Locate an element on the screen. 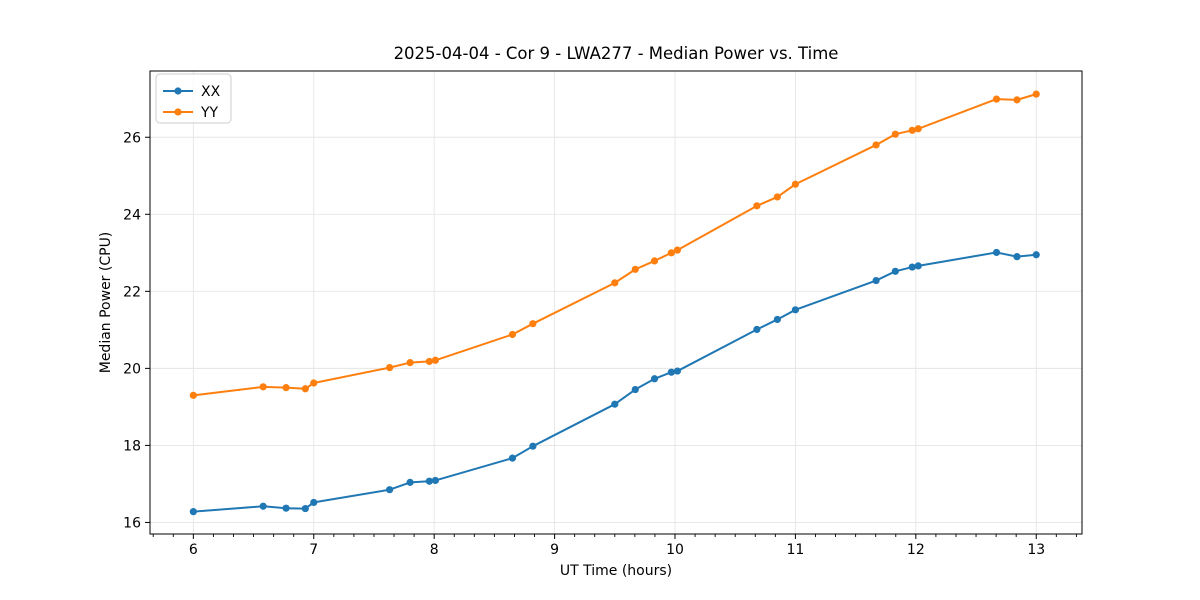  x-tick-label: 7 is located at coordinates (313, 550).